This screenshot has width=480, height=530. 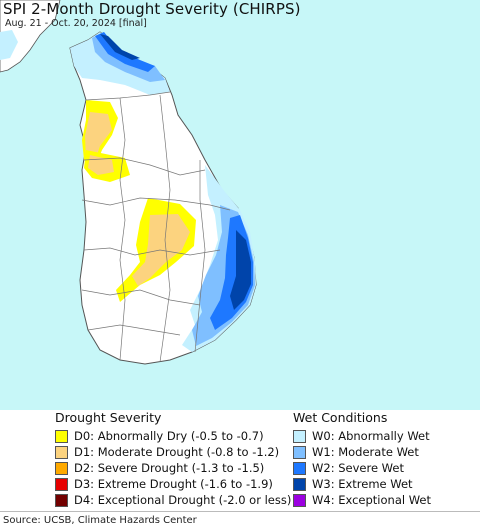 What do you see at coordinates (61, 500) in the screenshot?
I see `swatch-d4` at bounding box center [61, 500].